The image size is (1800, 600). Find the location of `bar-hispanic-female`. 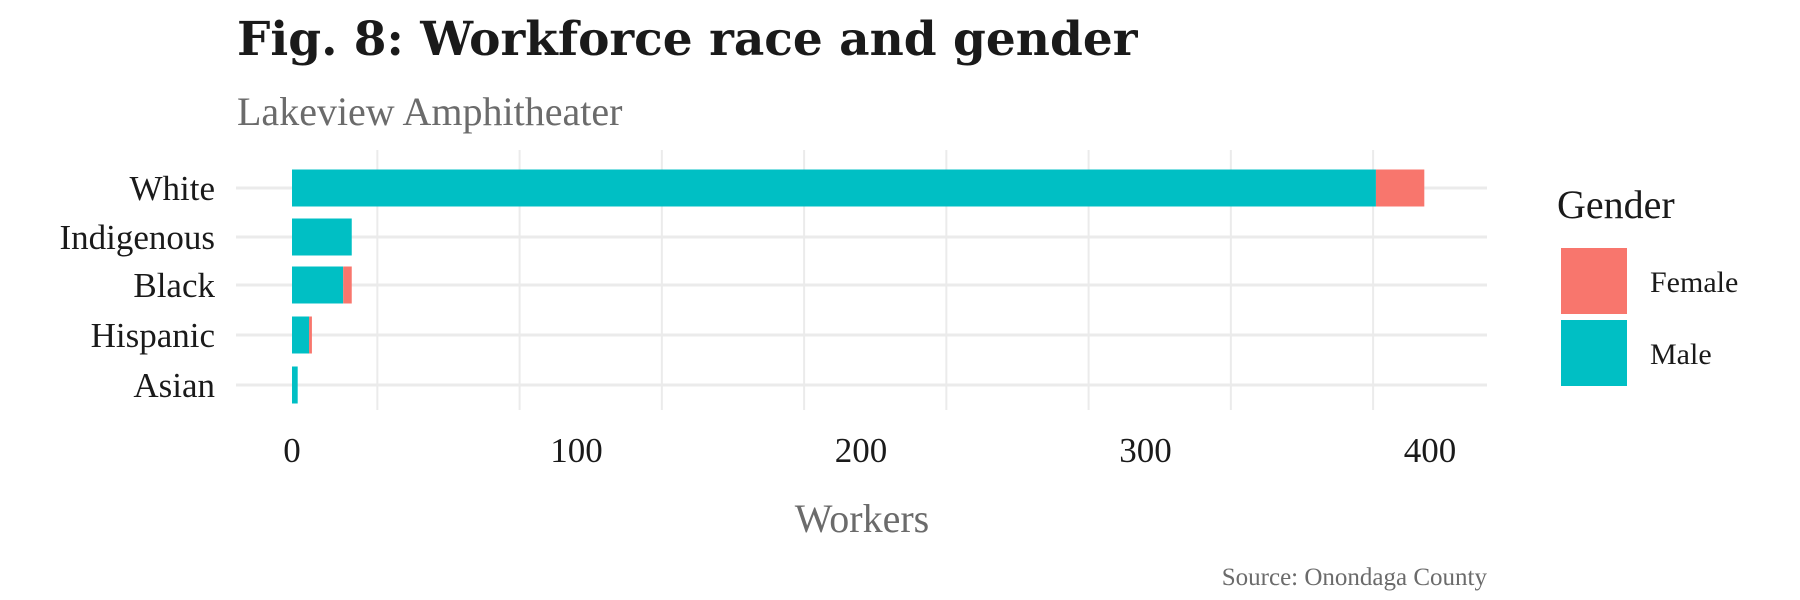

bar-hispanic-female is located at coordinates (310, 335).